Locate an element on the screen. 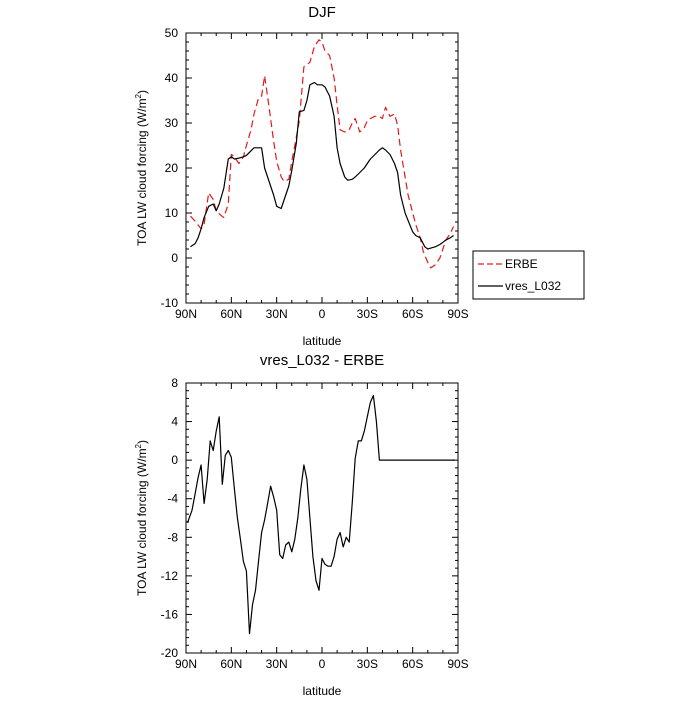 This screenshot has height=705, width=700. legend: ERBE vres_L032 is located at coordinates (528, 275).